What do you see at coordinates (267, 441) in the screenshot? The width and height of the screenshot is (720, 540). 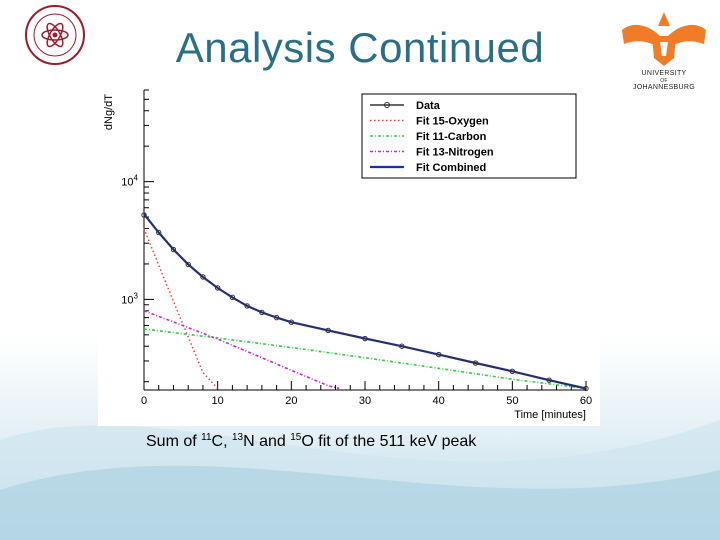 I see `caption-el-n: N and` at bounding box center [267, 441].